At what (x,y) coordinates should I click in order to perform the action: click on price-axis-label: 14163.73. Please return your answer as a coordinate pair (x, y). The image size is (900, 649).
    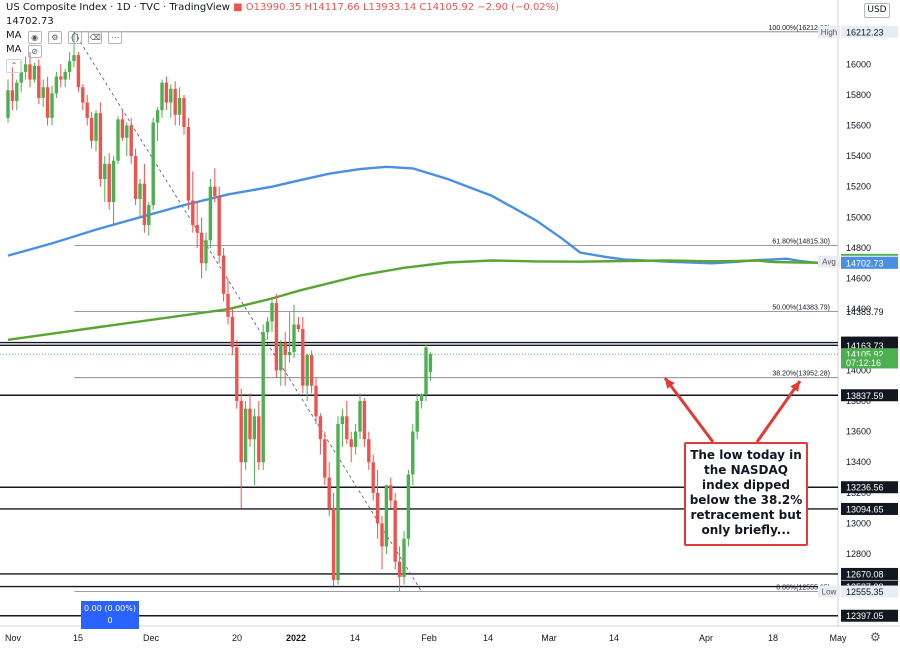
    Looking at the image, I should click on (865, 346).